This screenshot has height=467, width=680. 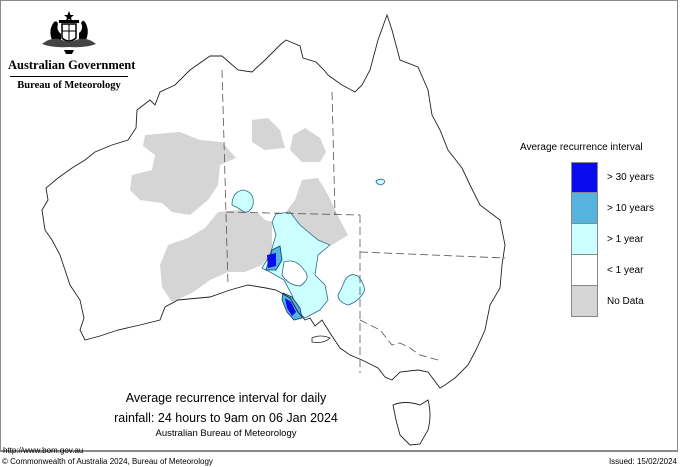 What do you see at coordinates (584, 208) in the screenshot?
I see `legend-swatch-gt10` at bounding box center [584, 208].